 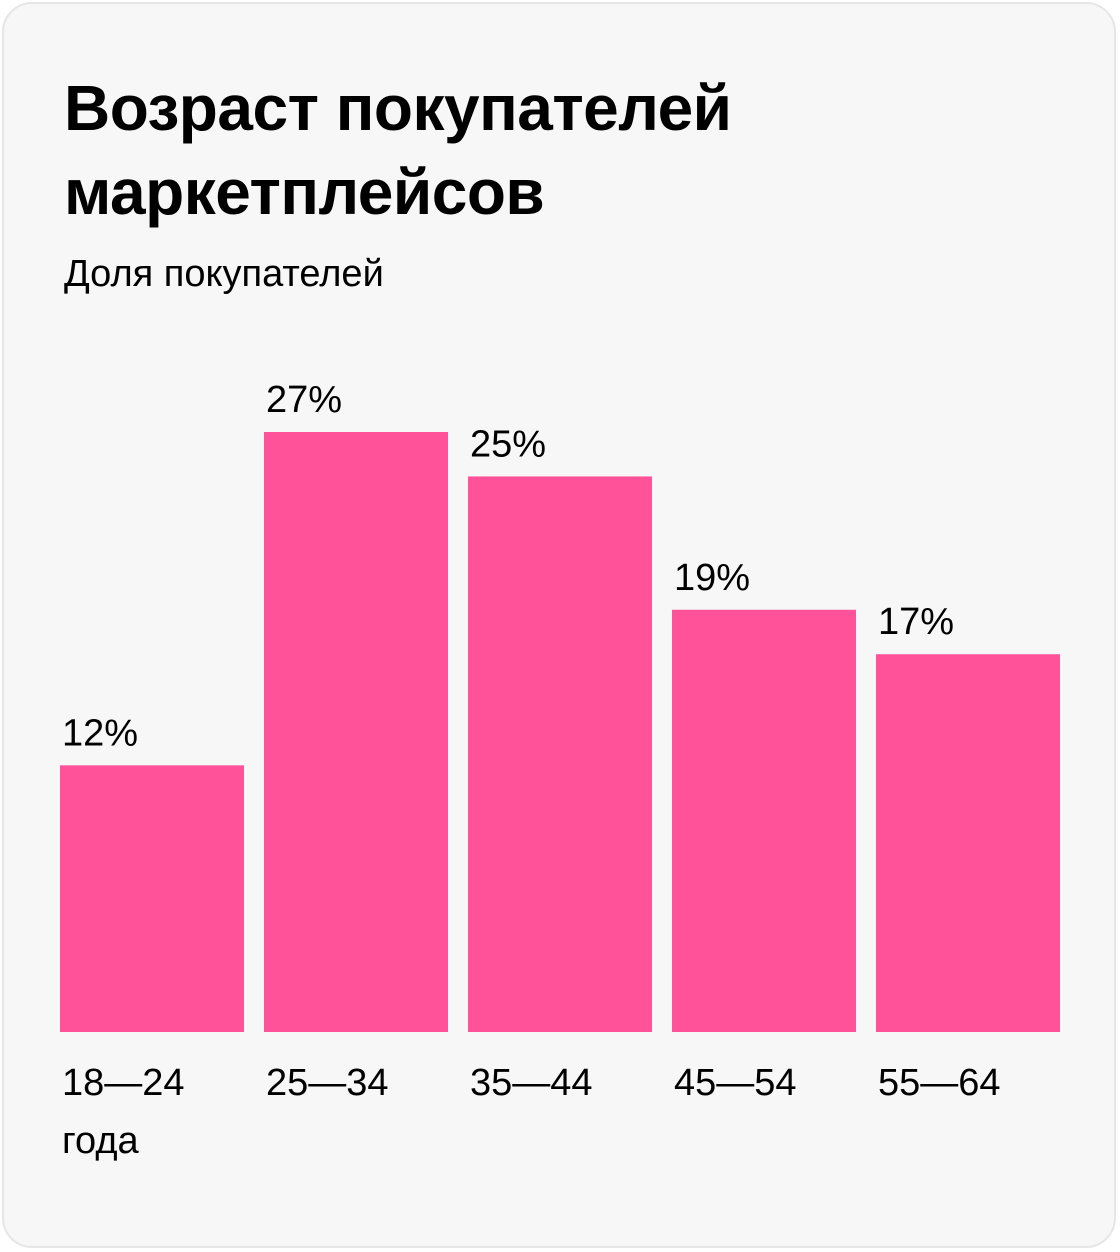 What do you see at coordinates (531, 1083) in the screenshot?
I see `x-tick-label-35—44: 35—44` at bounding box center [531, 1083].